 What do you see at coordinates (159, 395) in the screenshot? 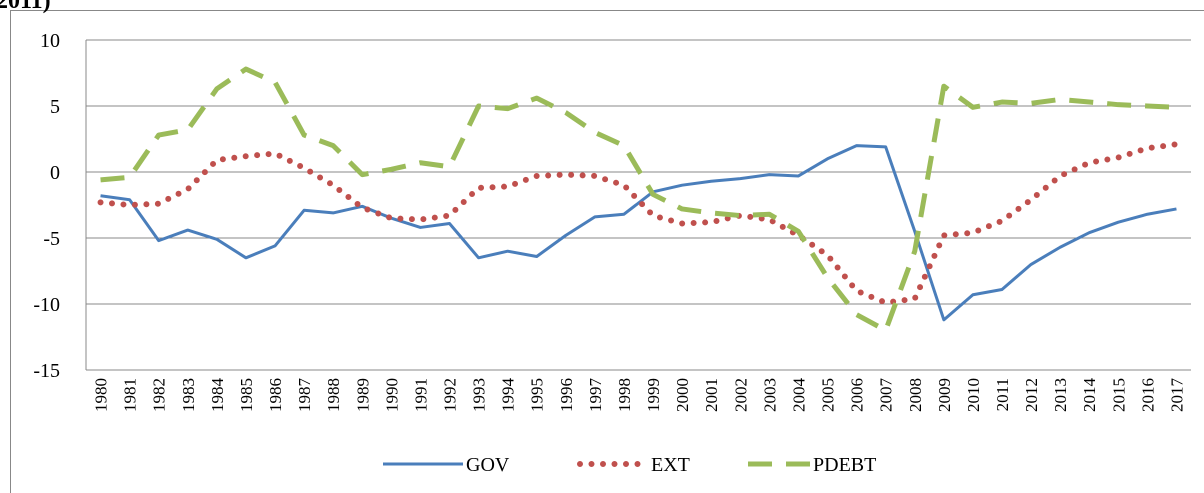
I see `x-tick-label: 1982` at bounding box center [159, 395].